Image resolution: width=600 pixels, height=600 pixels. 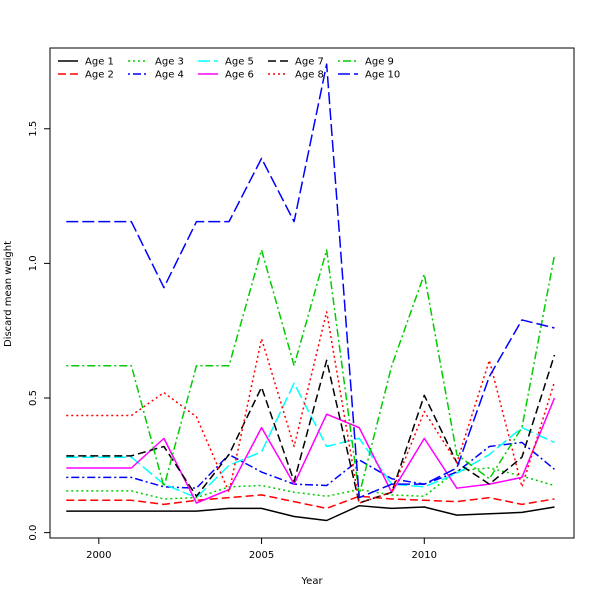 I want to click on legend-label: Age 8, so click(x=309, y=75).